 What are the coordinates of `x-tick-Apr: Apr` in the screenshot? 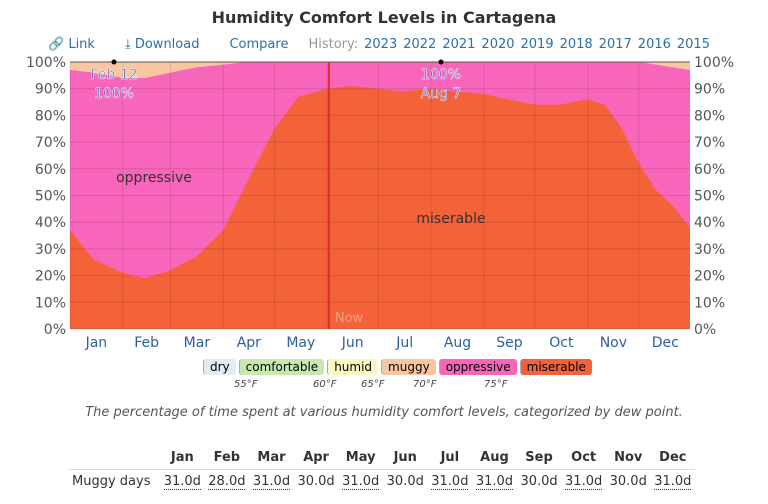 It's located at (249, 343).